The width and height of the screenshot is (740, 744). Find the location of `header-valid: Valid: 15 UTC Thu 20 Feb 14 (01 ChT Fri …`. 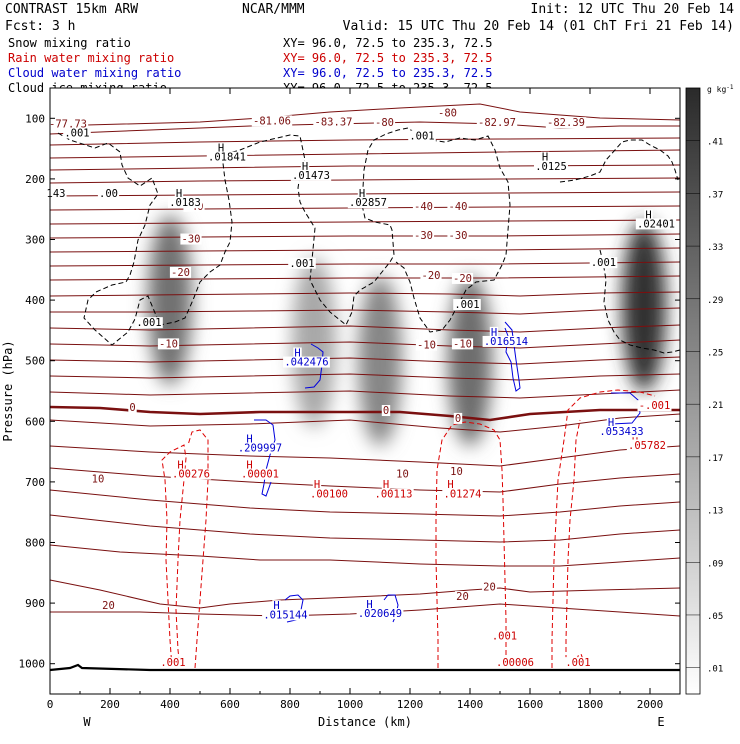

header-valid: Valid: 15 UTC Thu 20 Feb 14 (01 ChT Fri … is located at coordinates (538, 26).